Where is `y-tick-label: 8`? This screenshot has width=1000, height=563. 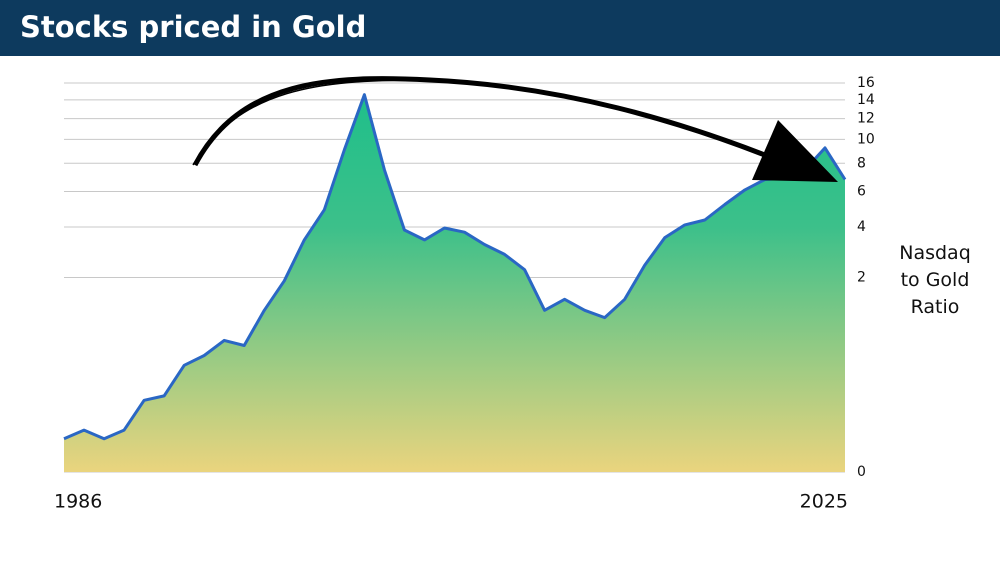 y-tick-label: 8 is located at coordinates (861, 163).